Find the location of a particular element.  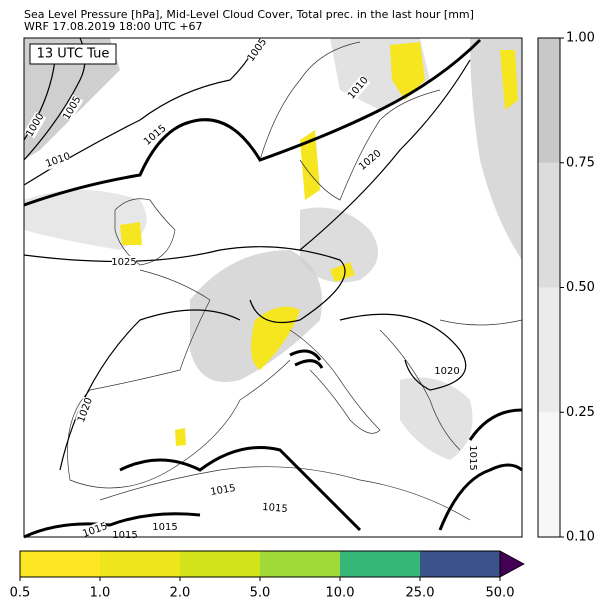

precip-colorbar-label: 25.0 is located at coordinates (420, 593).